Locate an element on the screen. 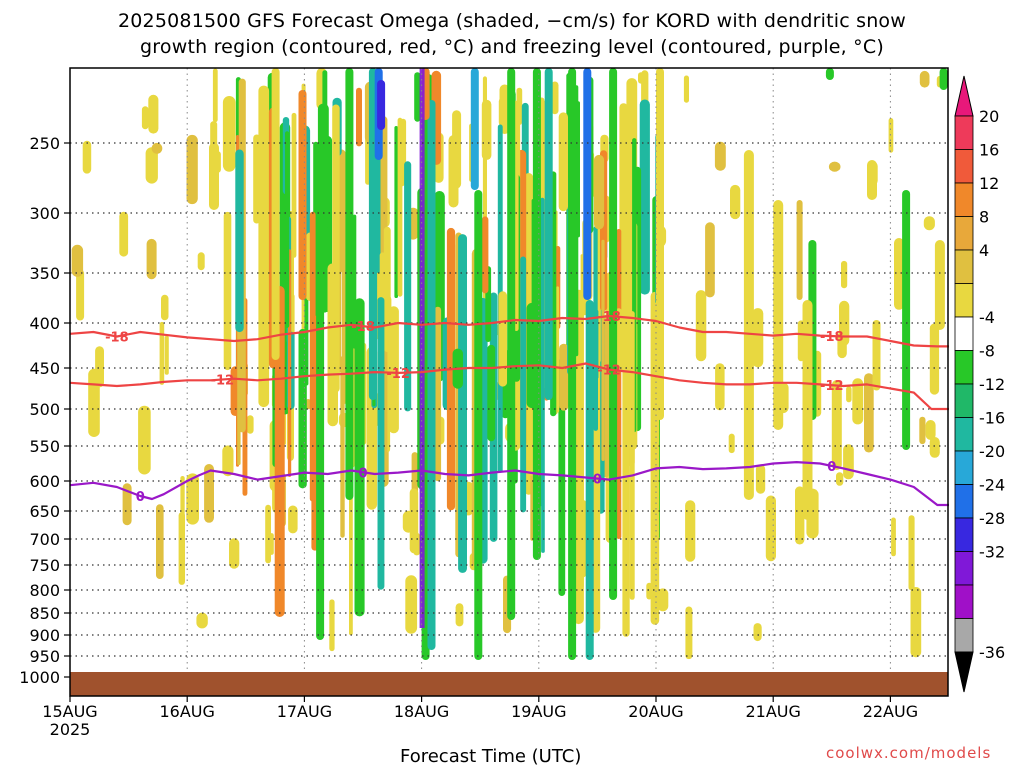 Image resolution: width=1024 pixels, height=768 pixels. y-tick-label: 500 is located at coordinates (44, 409).